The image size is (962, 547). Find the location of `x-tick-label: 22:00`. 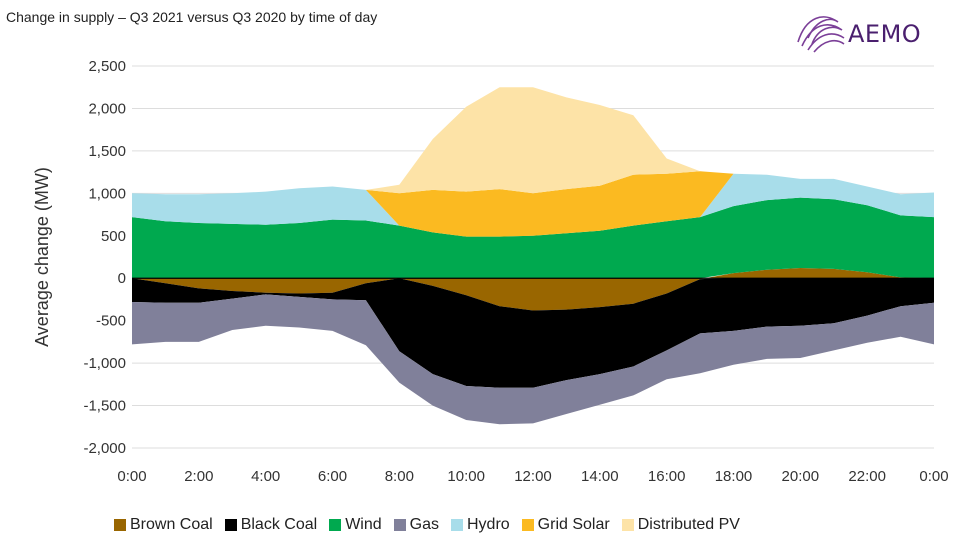

x-tick-label: 22:00 is located at coordinates (867, 476).